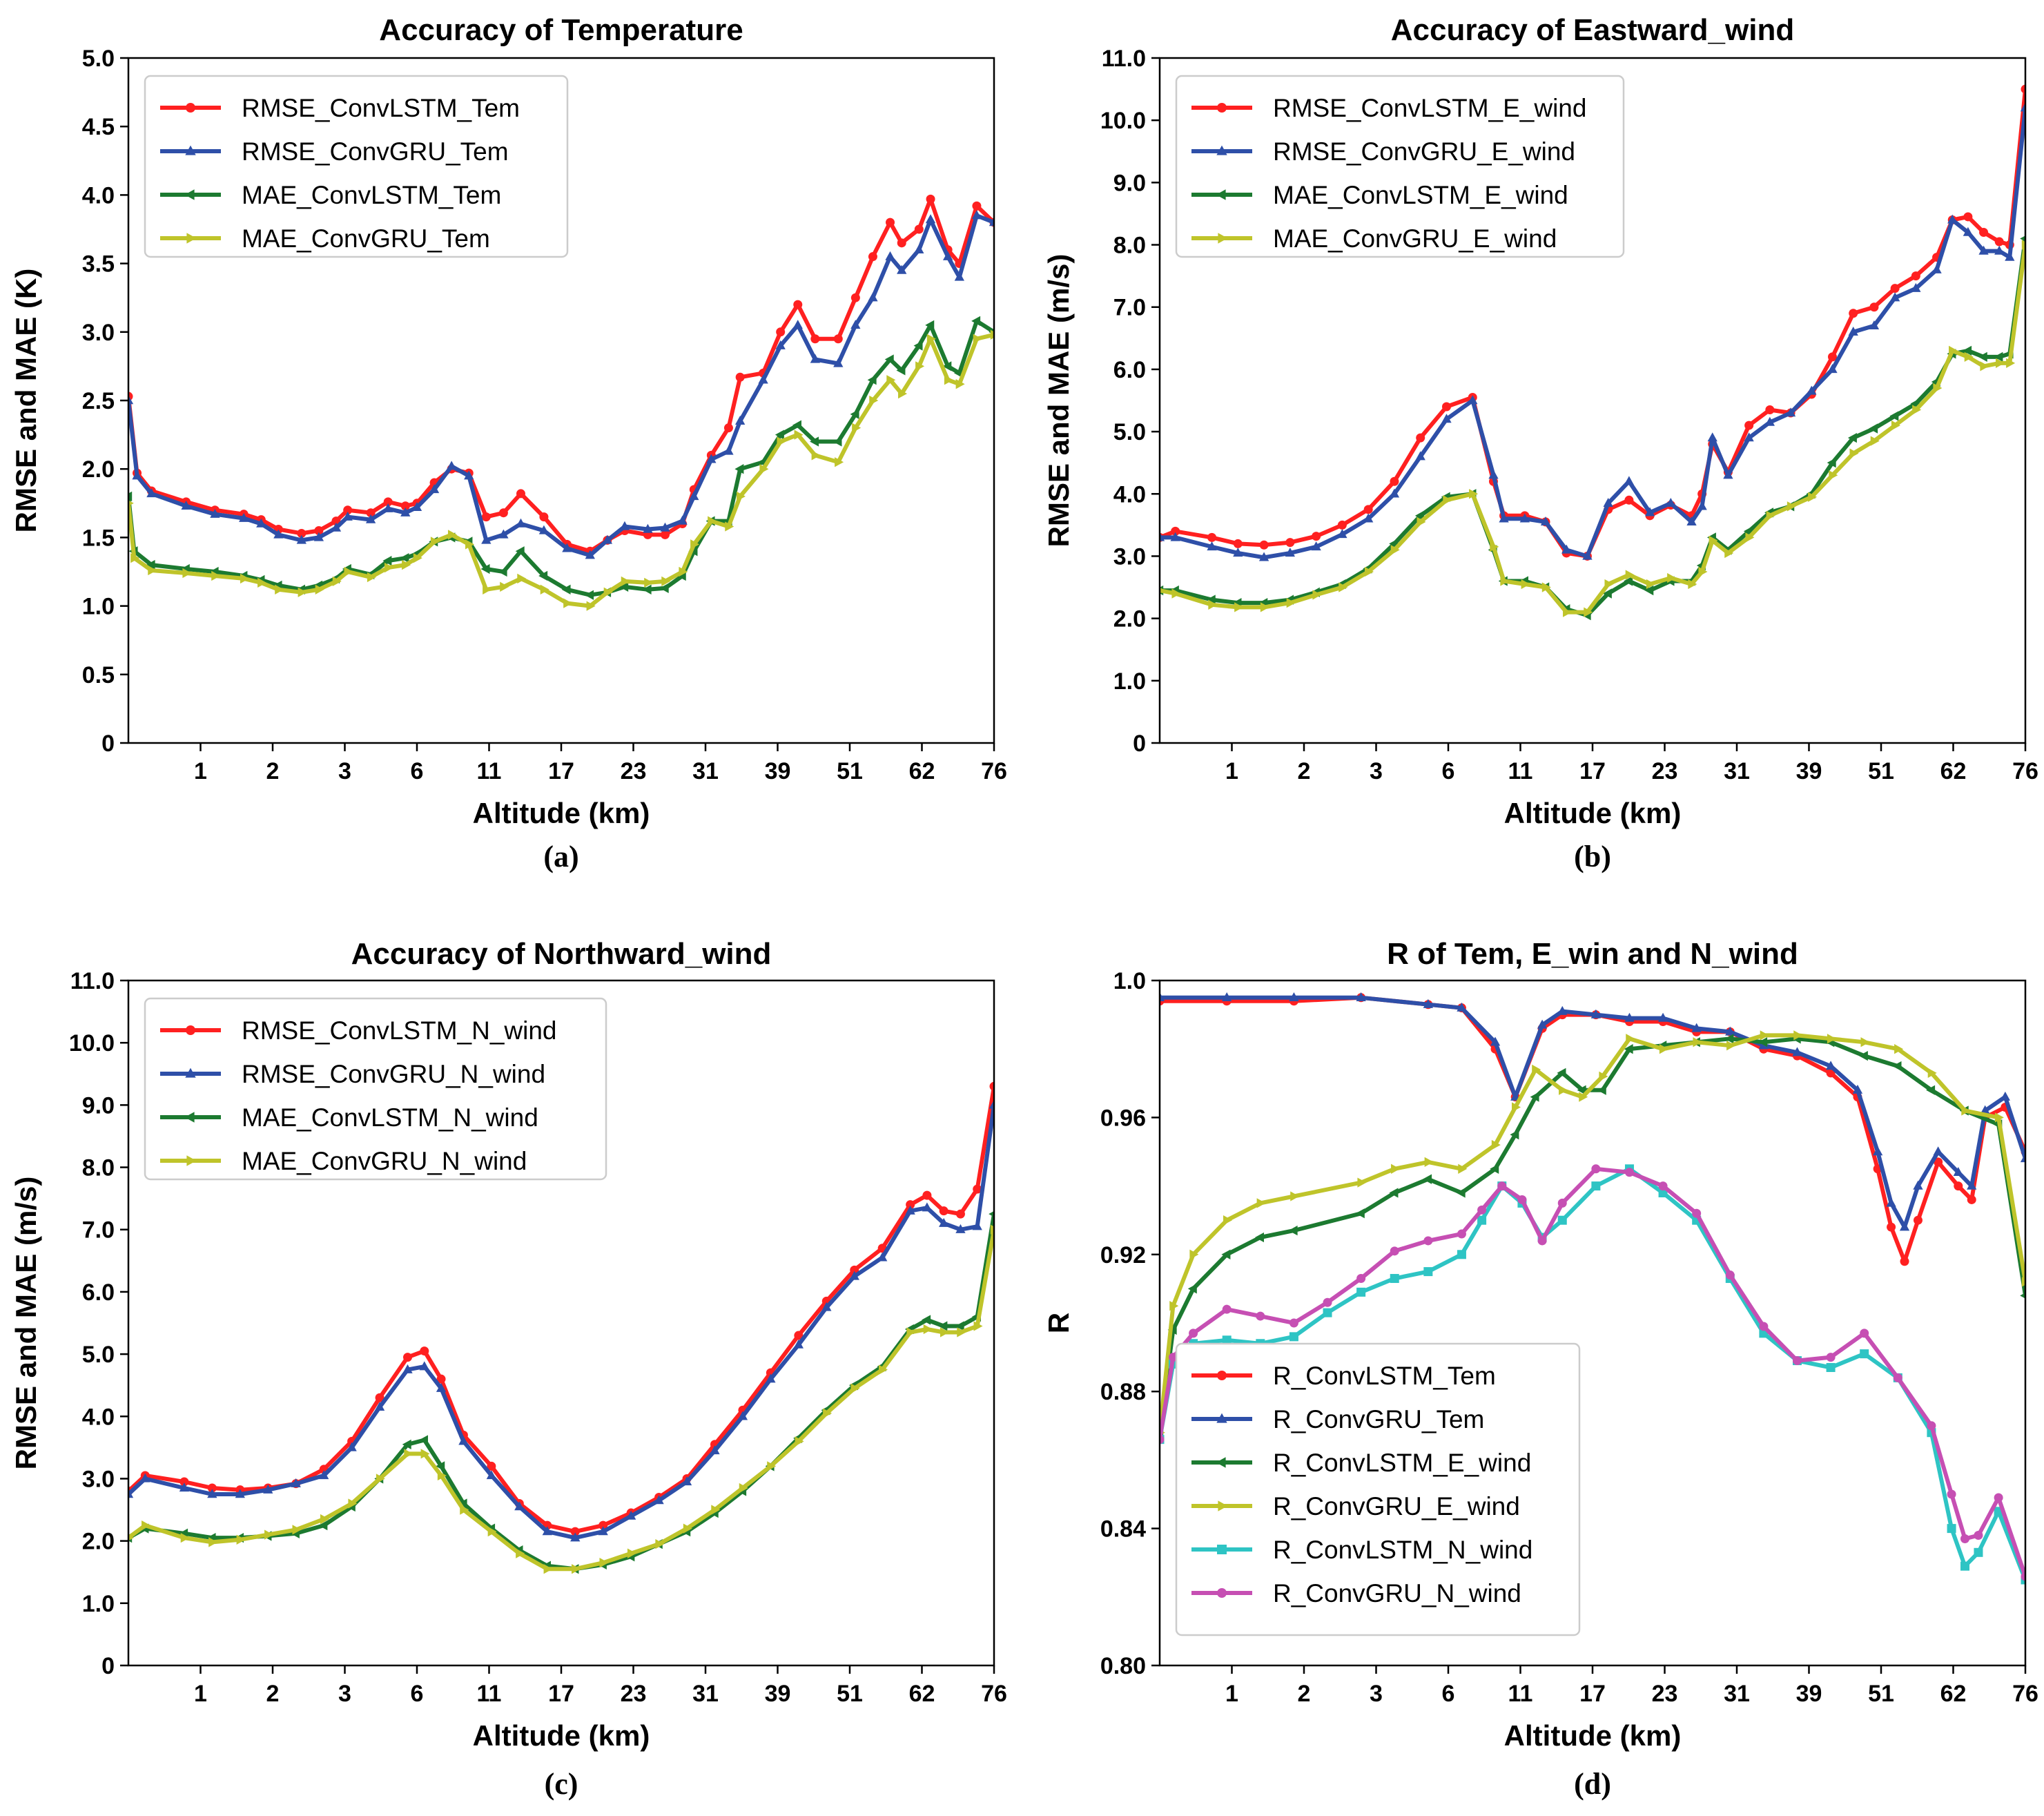 This screenshot has height=1816, width=2044. What do you see at coordinates (1123, 1392) in the screenshot?
I see `y-tick-label: 0.88` at bounding box center [1123, 1392].